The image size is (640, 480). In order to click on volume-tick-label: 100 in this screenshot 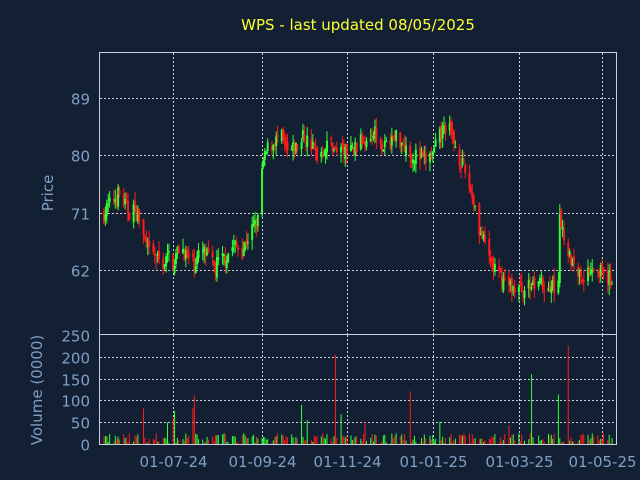, I will do `click(75, 402)`.